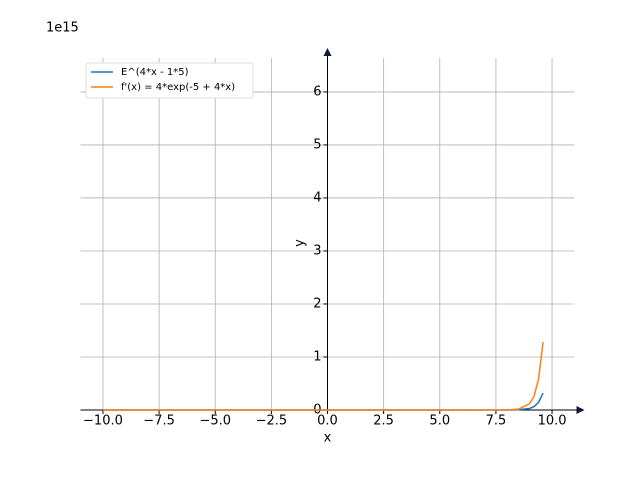 This screenshot has height=480, width=640. Describe the element at coordinates (552, 421) in the screenshot. I see `x-tick-label: 10.0` at that location.